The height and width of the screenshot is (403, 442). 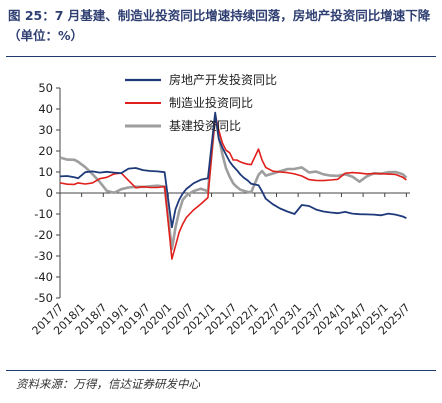 I want to click on top-rule, so click(x=221, y=56).